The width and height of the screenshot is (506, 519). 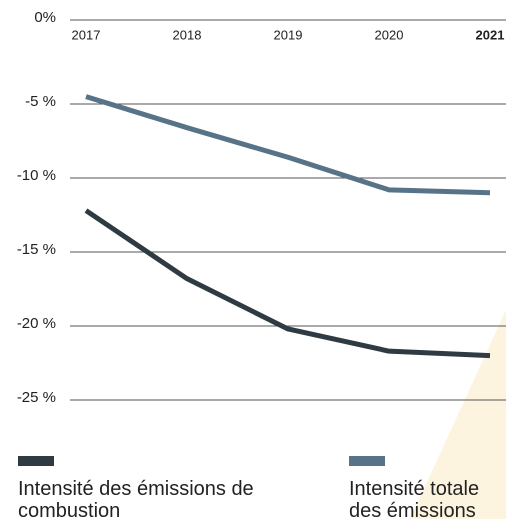 What do you see at coordinates (187, 34) in the screenshot?
I see `x-tick-label: 2018` at bounding box center [187, 34].